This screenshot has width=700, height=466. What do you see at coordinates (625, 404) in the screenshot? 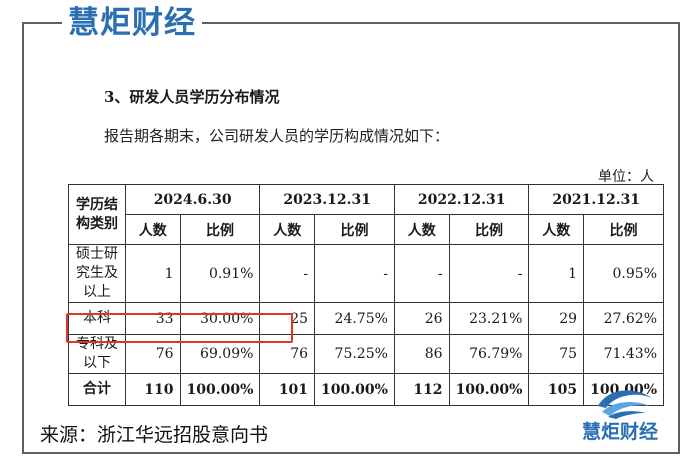
I see `swirl-logo-icon` at bounding box center [625, 404].